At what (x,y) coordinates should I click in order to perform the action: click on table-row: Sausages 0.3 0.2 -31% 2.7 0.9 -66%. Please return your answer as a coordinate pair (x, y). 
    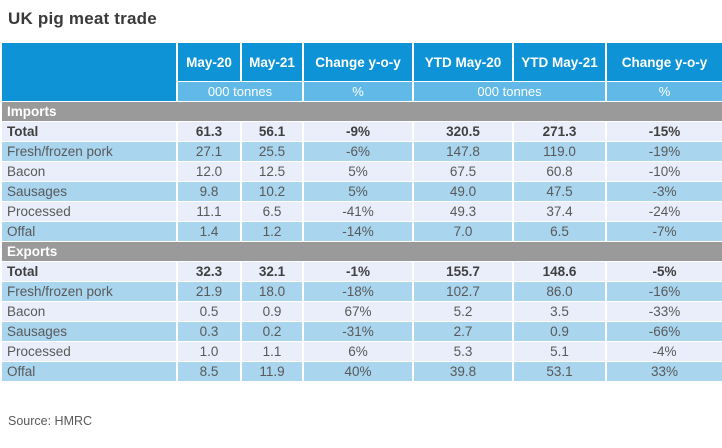
    Looking at the image, I should click on (361, 331).